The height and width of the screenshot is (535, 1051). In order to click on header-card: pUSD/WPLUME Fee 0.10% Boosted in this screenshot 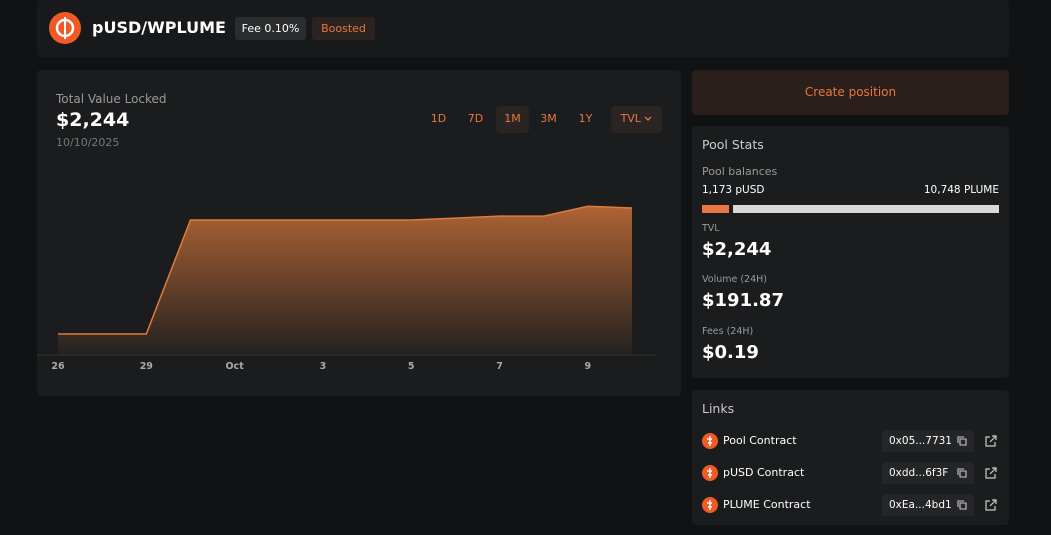, I will do `click(523, 28)`.